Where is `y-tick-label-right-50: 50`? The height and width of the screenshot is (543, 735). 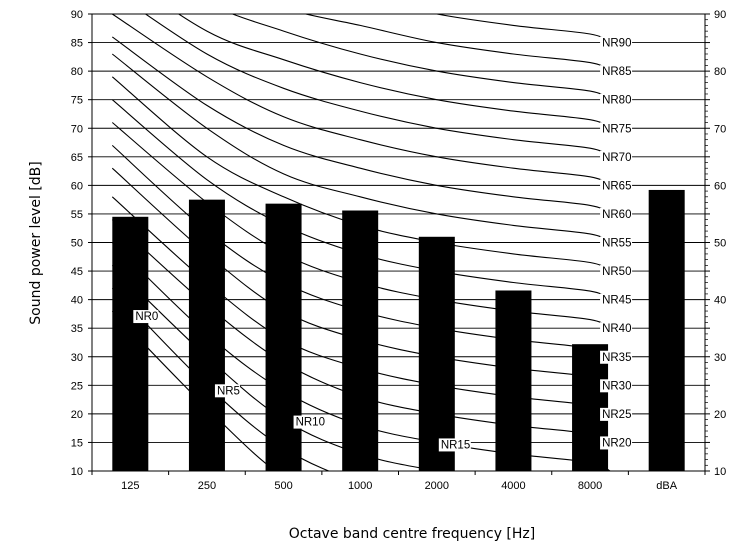
y-tick-label-right-50: 50 is located at coordinates (720, 244).